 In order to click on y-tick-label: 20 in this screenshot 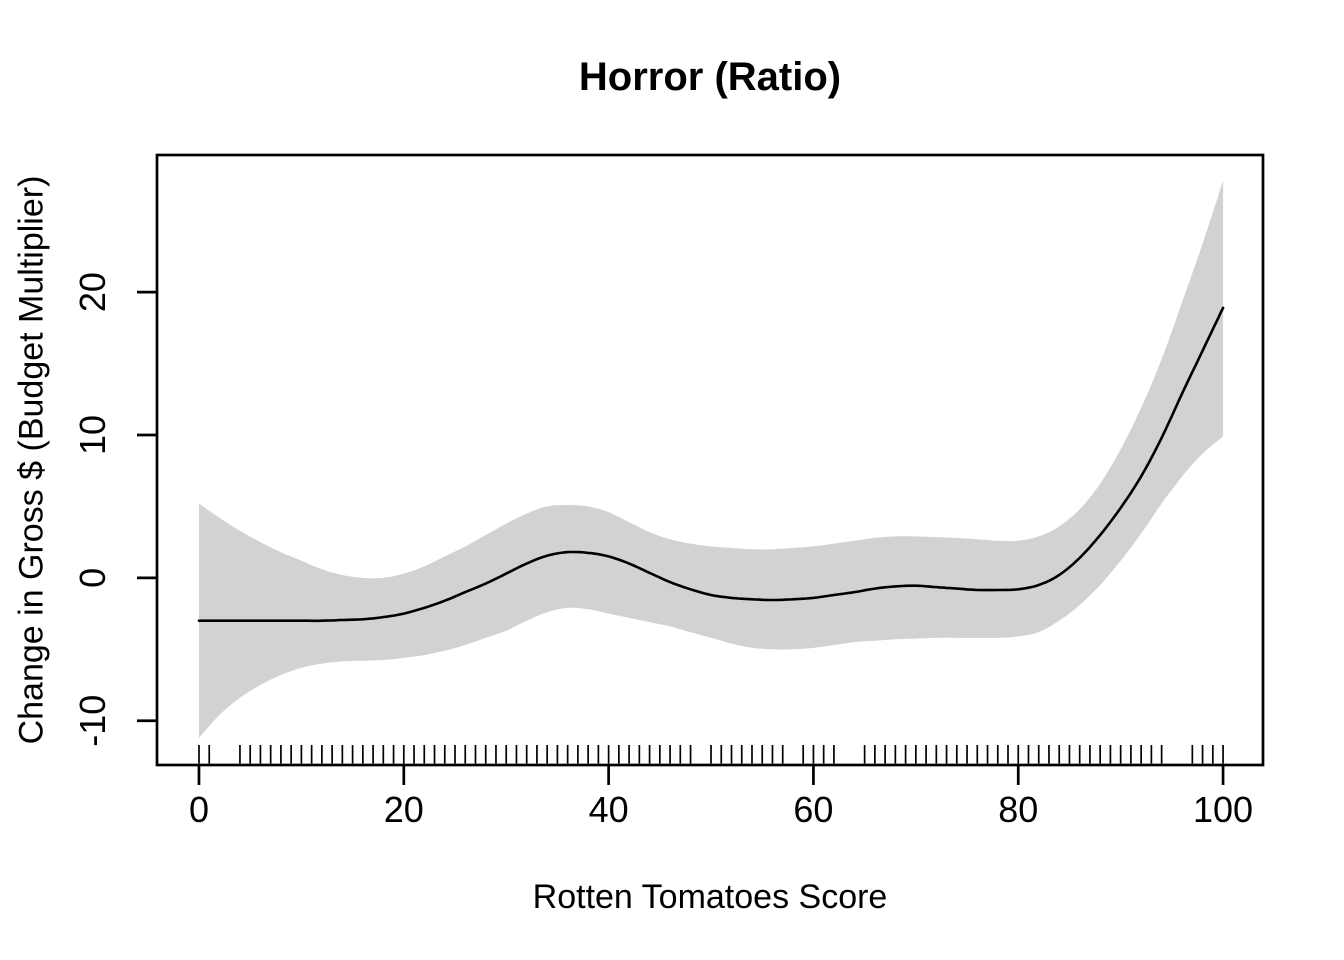, I will do `click(92, 292)`.